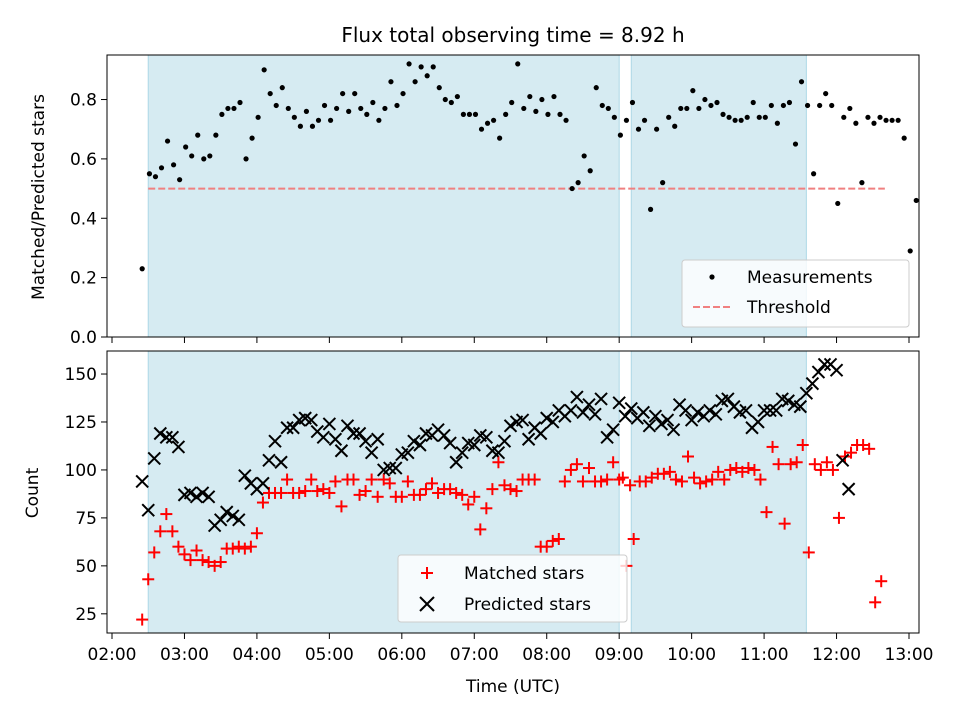 The width and height of the screenshot is (960, 724). Describe the element at coordinates (474, 655) in the screenshot. I see `bottom-xtick-label-5: 07:00` at that location.